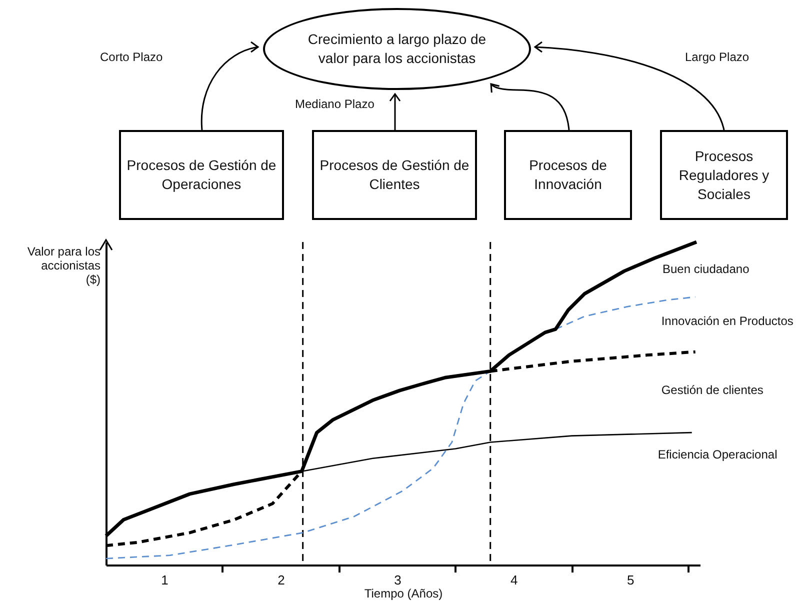 Image resolution: width=804 pixels, height=611 pixels. I want to click on text: Mediano Plazo, so click(334, 104).